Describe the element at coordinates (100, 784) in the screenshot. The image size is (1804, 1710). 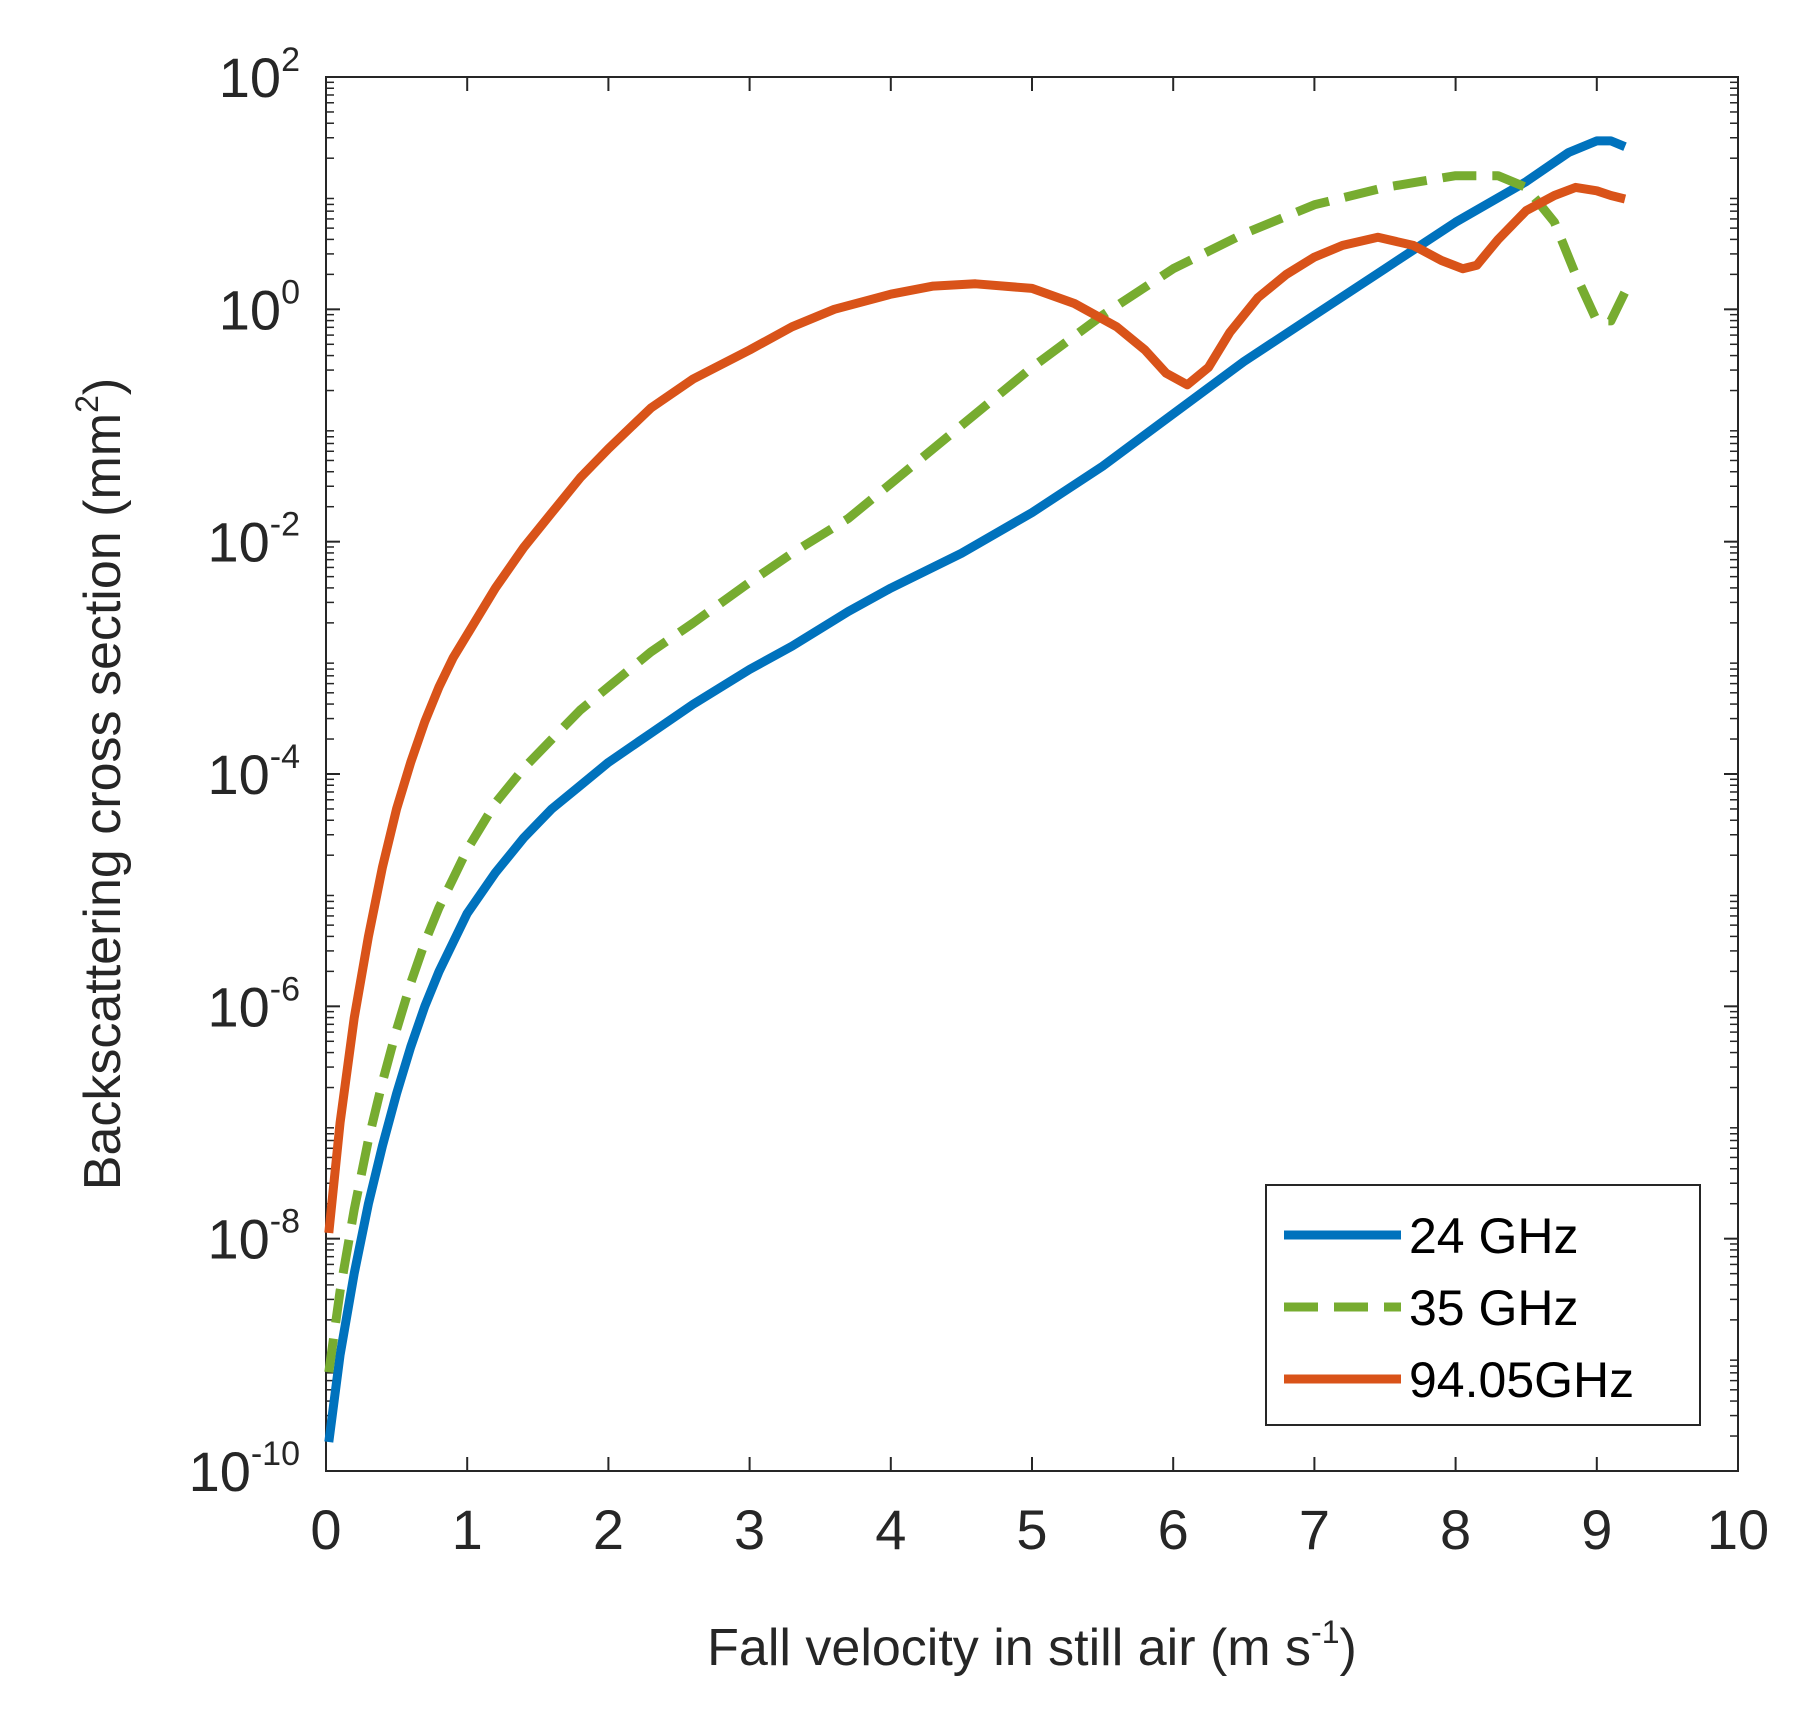
I see `y-axis-label: Backscattering cross section (mm2)` at that location.